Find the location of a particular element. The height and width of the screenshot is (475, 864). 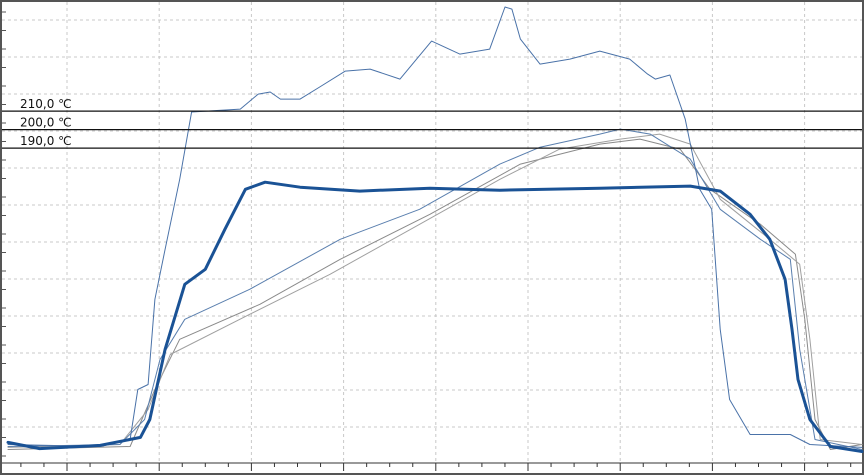

reference-label: 190,0 ℃ is located at coordinates (46, 141).